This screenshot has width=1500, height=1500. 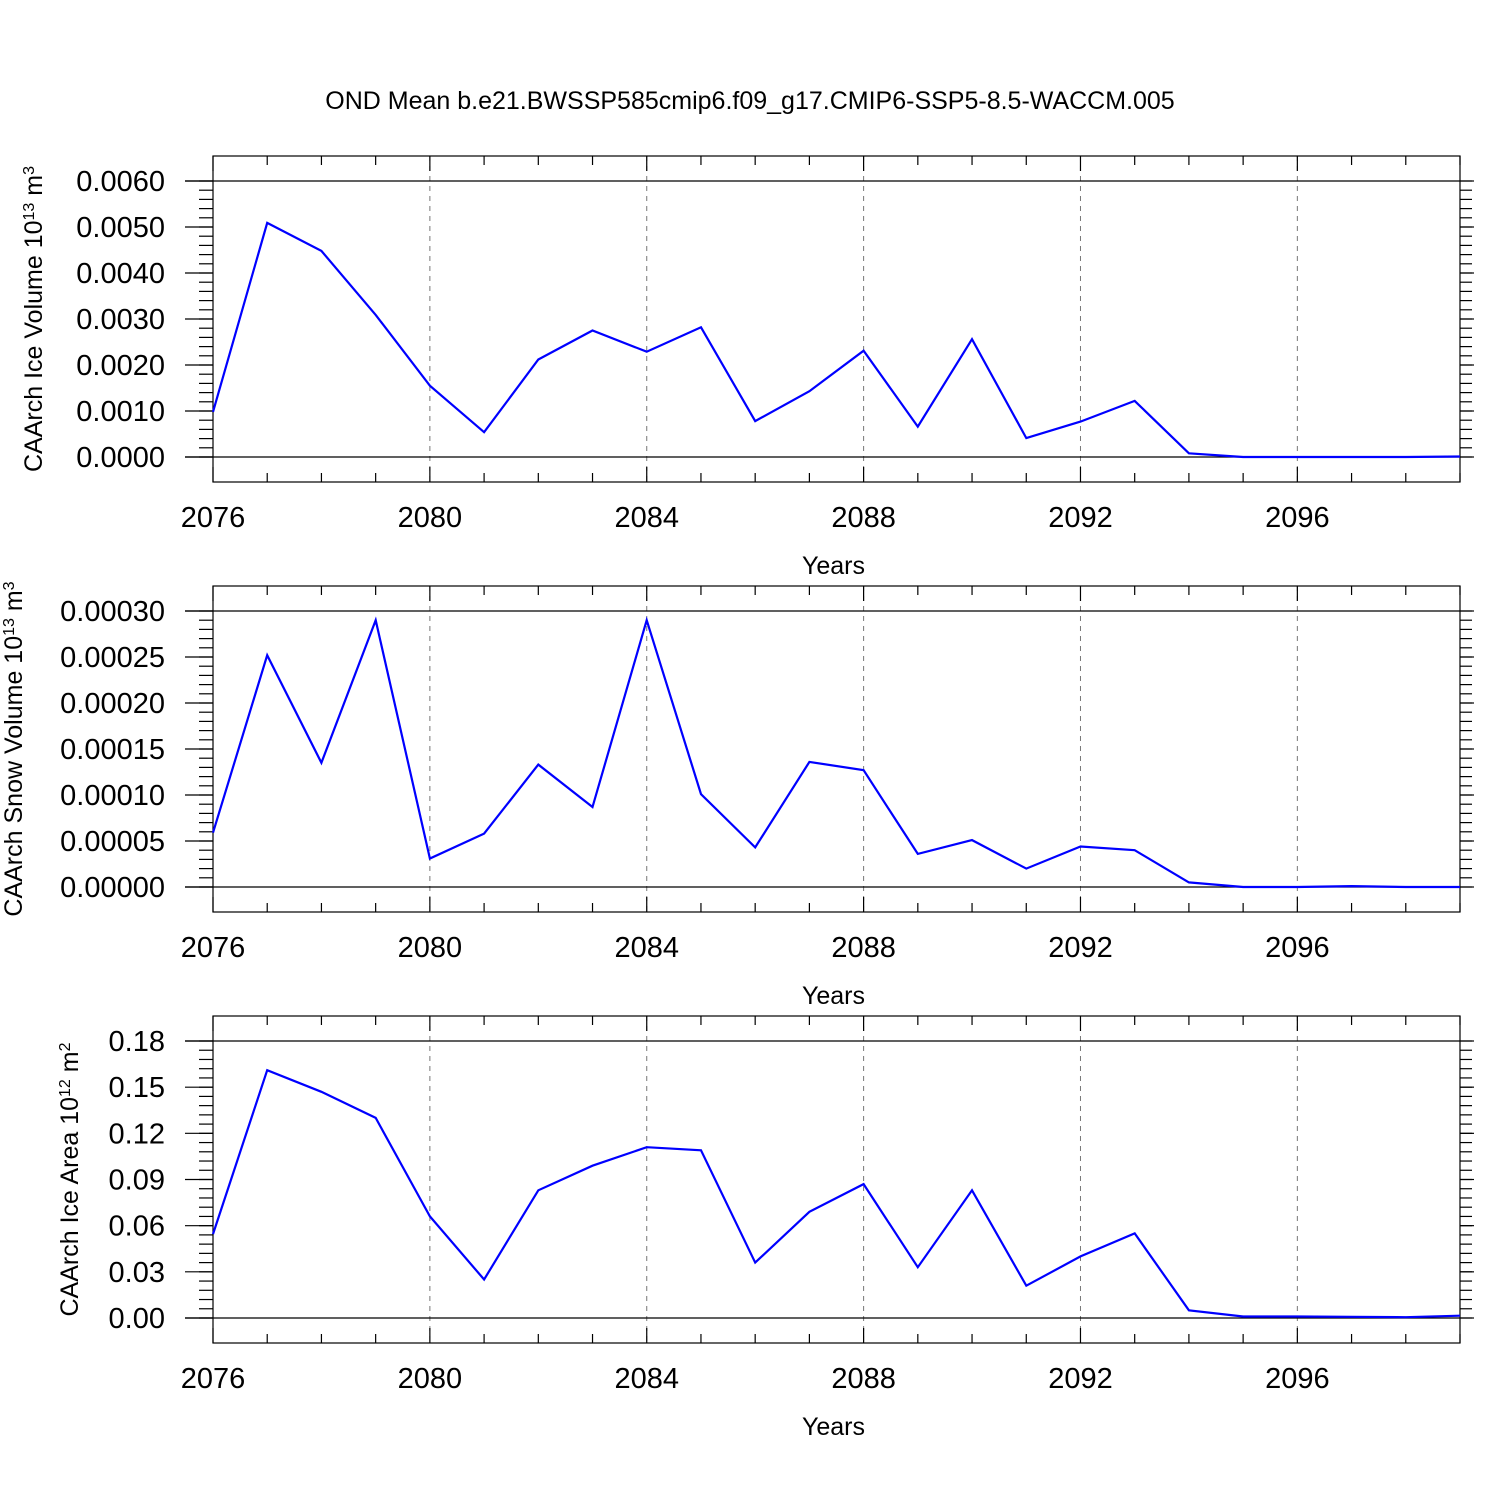 I want to click on y-tick-label: 0.15, so click(x=137, y=1088).